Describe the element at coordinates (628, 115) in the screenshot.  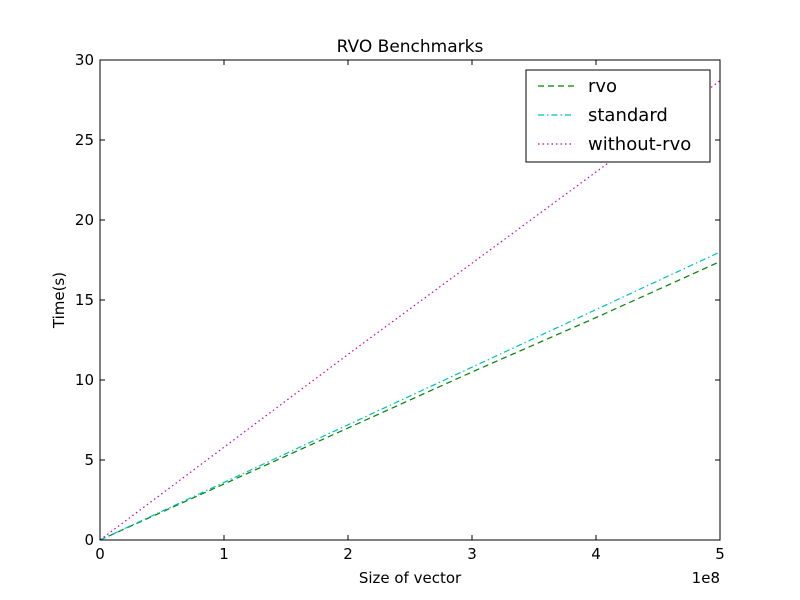
I see `legend-label-standard: standard` at that location.